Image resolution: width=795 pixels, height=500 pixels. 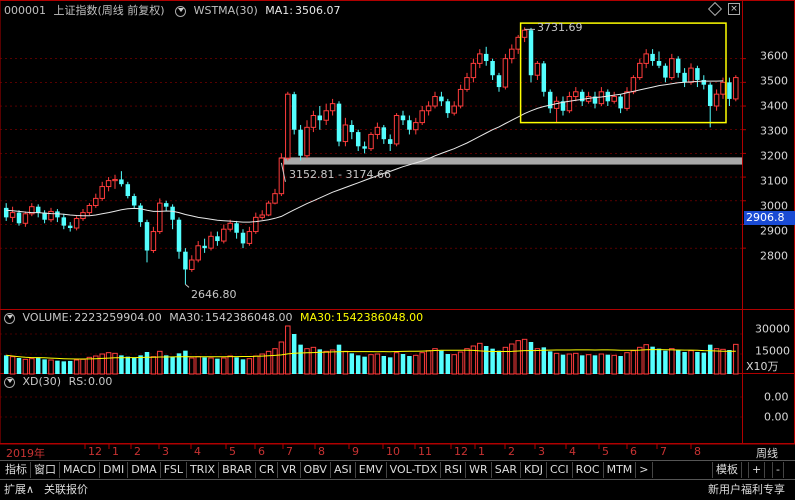 I want to click on price-tick: 2900, so click(x=774, y=231).